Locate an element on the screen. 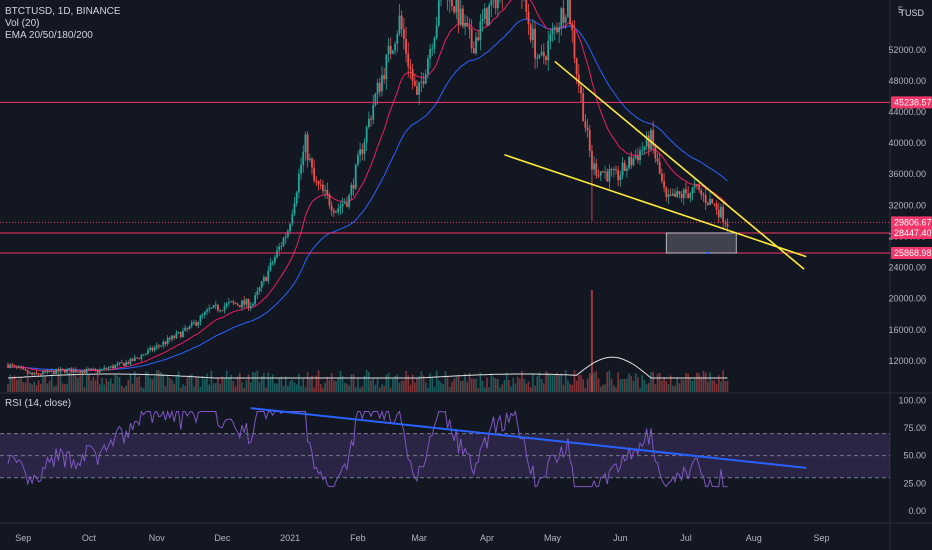  price-label-bg is located at coordinates (911, 253).